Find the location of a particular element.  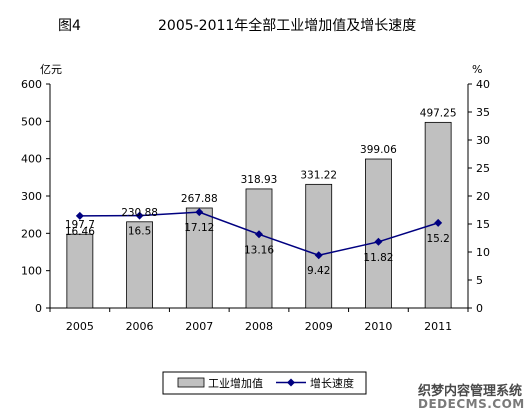

y-right-tick-label: 25 is located at coordinates (483, 168).